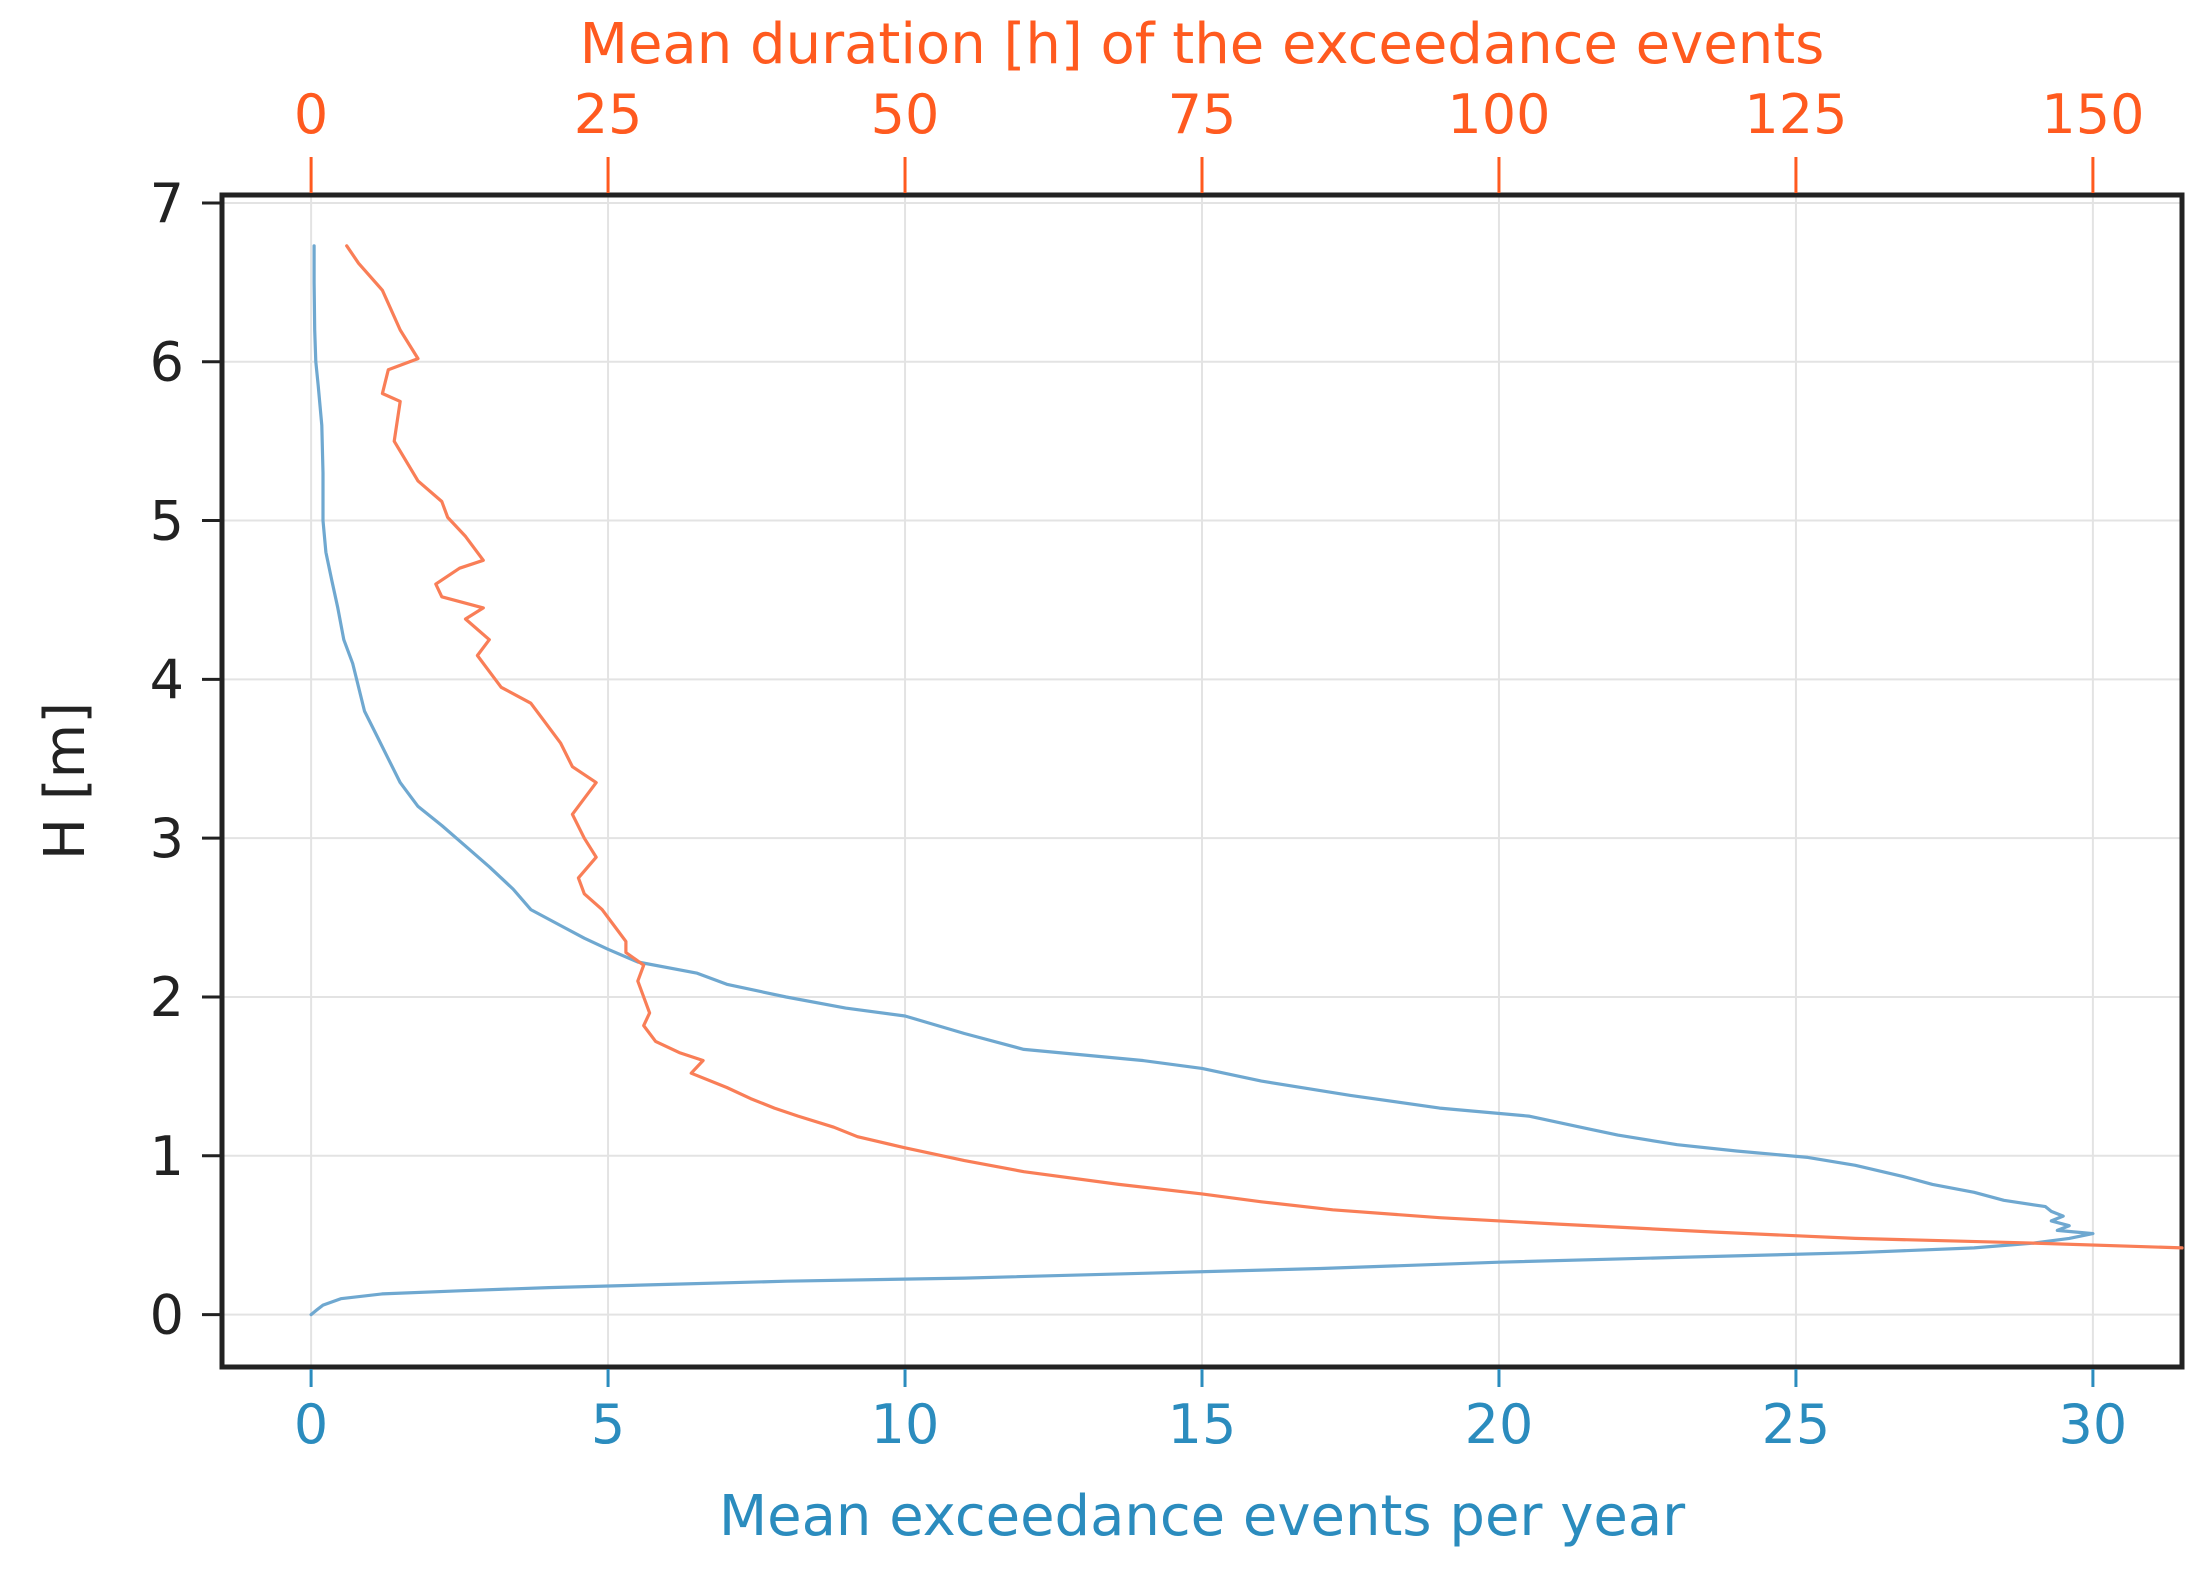 Image resolution: width=2204 pixels, height=1580 pixels. Describe the element at coordinates (608, 114) in the screenshot. I see `top-tick-label-1: 25` at that location.